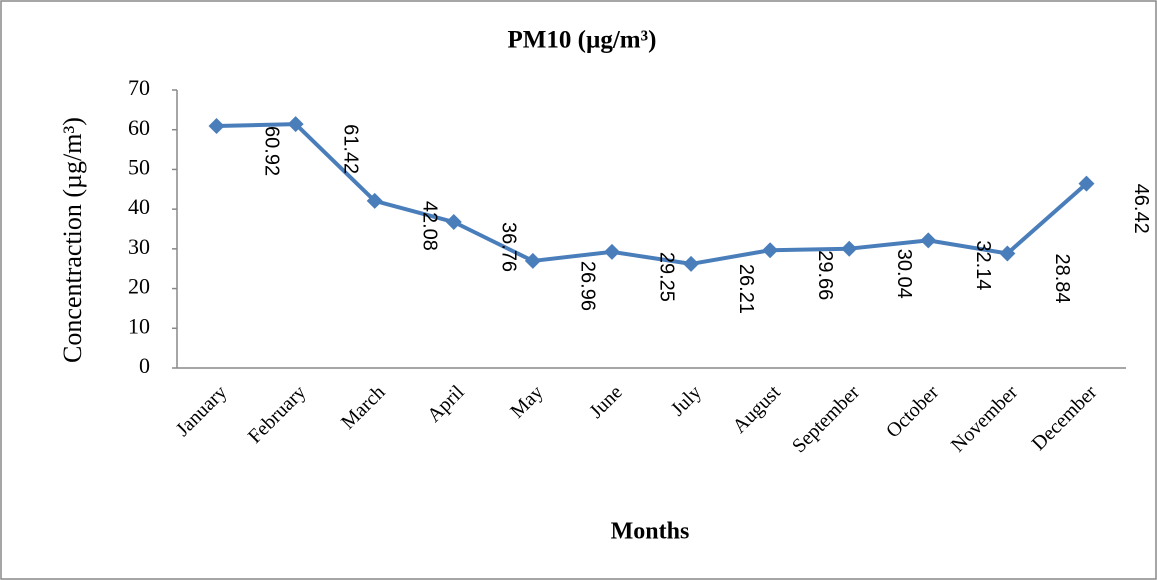 This screenshot has width=1157, height=580. Describe the element at coordinates (650, 532) in the screenshot. I see `x-axis-label: Months` at that location.